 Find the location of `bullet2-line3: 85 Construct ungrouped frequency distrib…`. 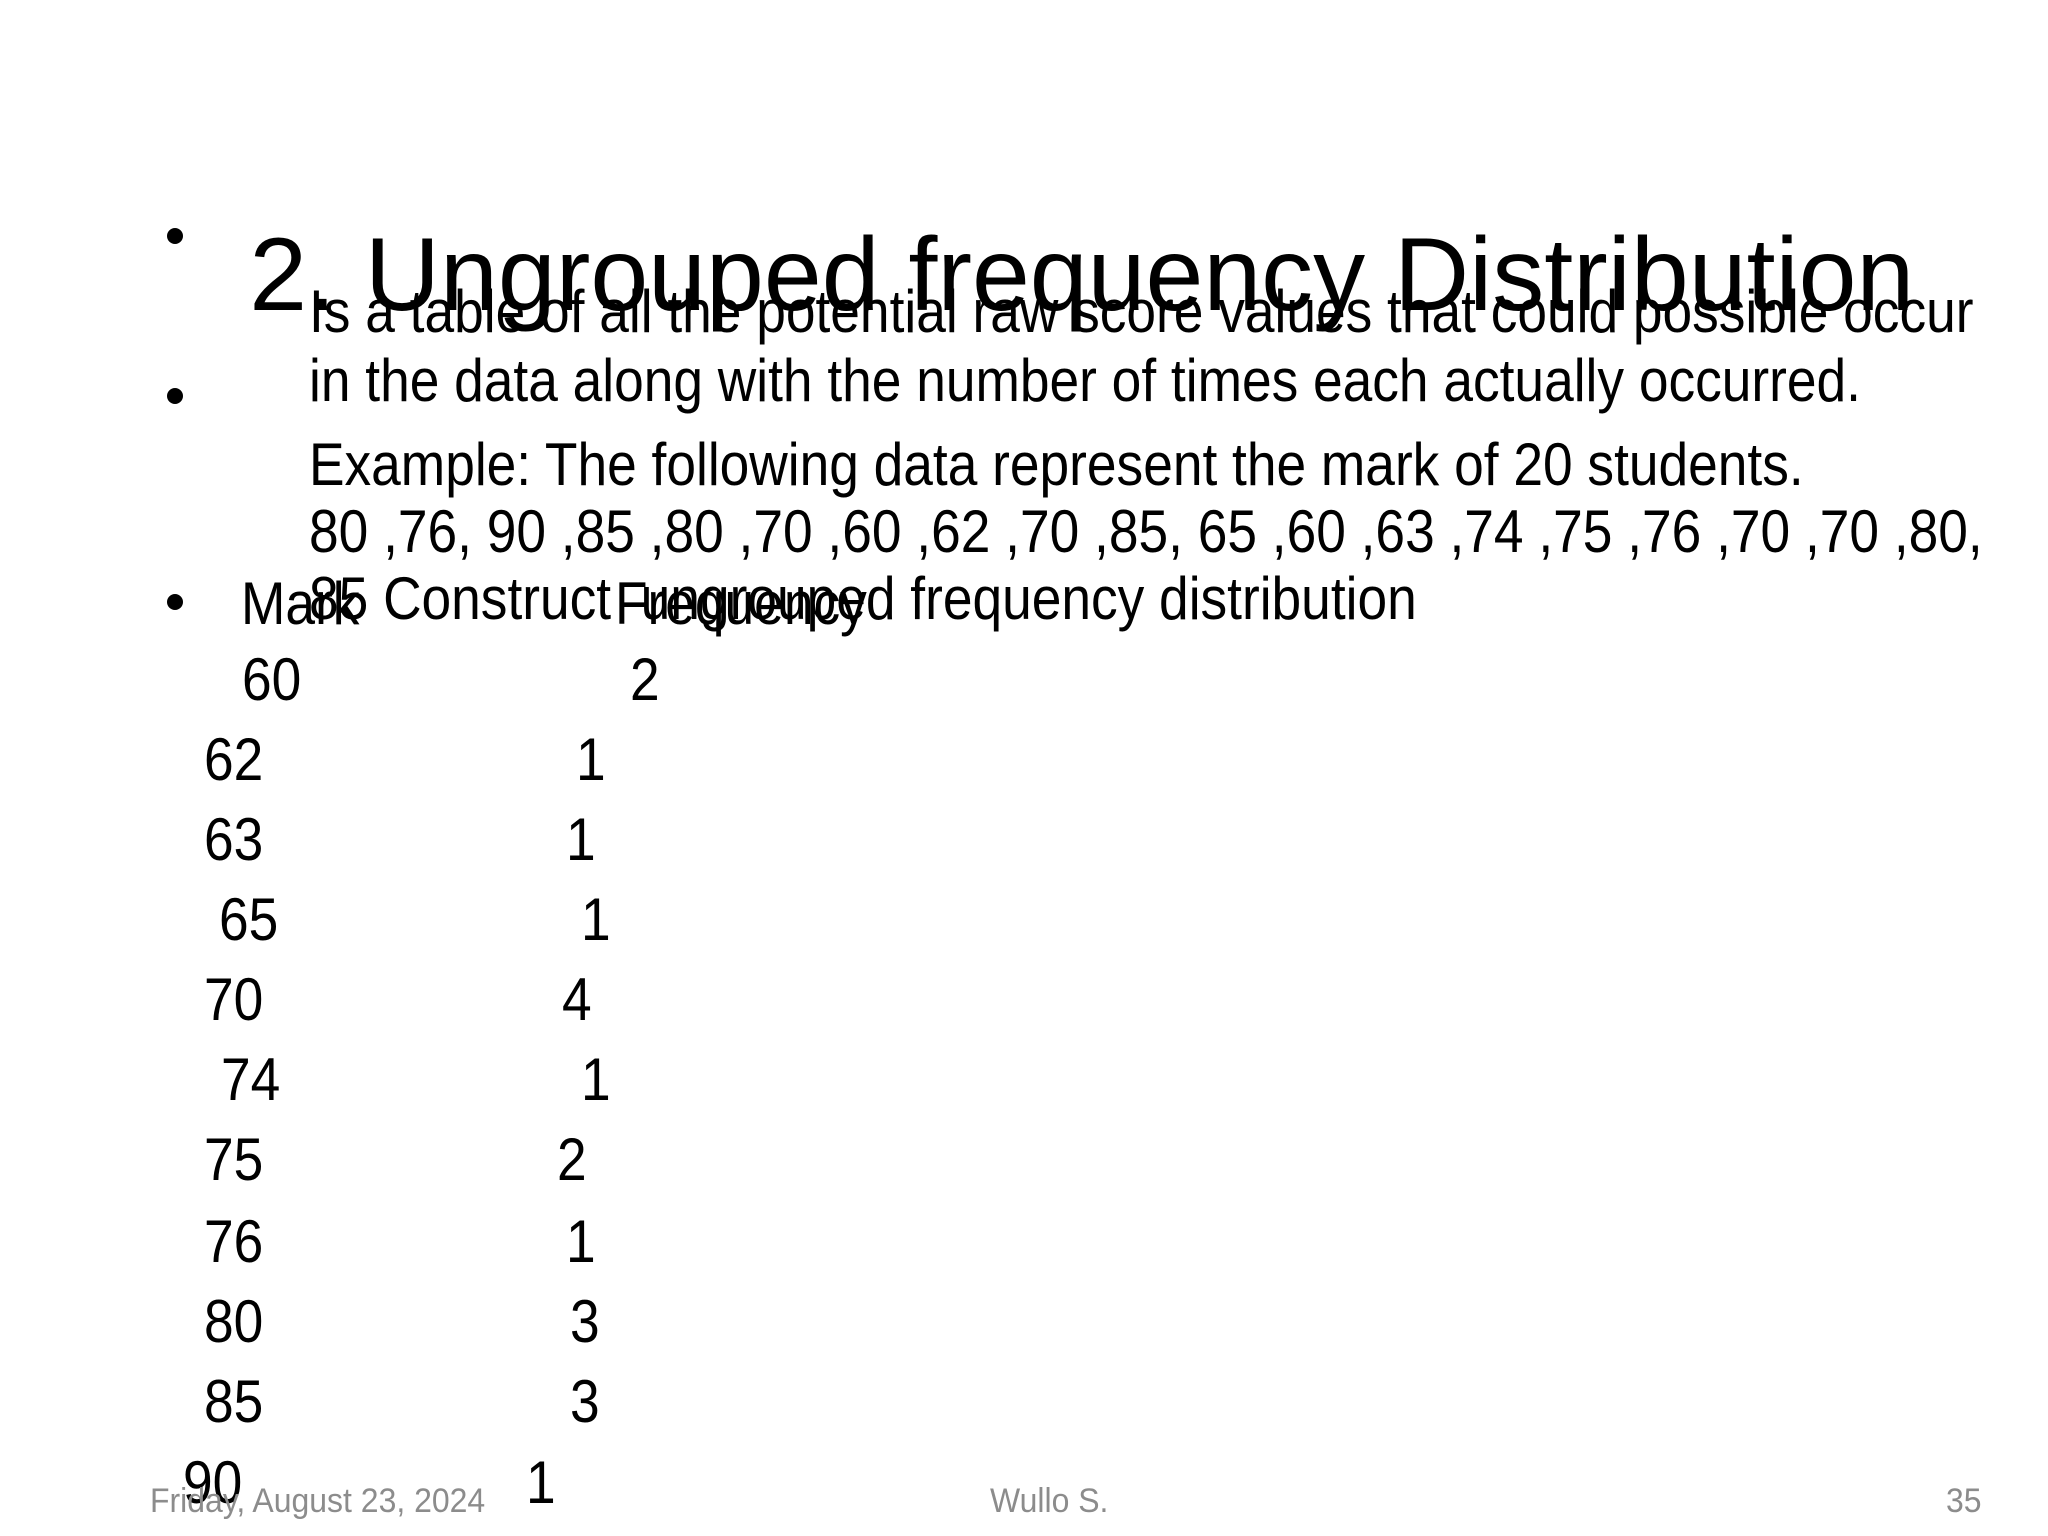

bullet2-line3: 85 Construct ungrouped frequency distrib… is located at coordinates (899, 599).